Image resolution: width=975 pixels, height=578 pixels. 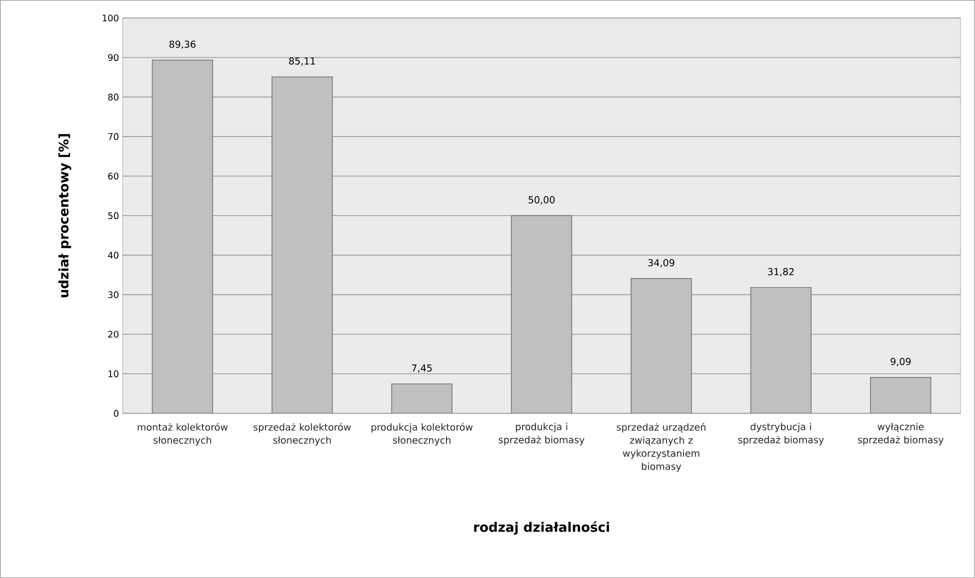 I want to click on y-tick-label: 30, so click(x=113, y=294).